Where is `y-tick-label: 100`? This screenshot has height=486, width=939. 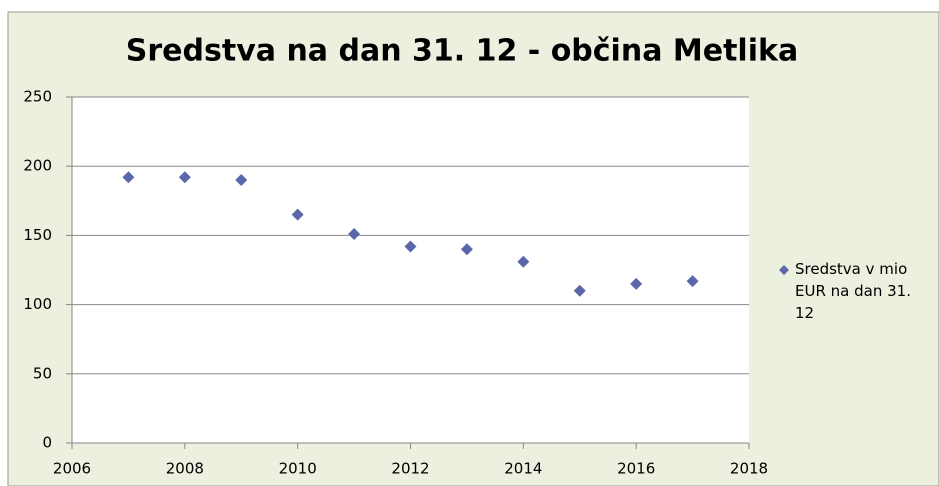
y-tick-label: 100 is located at coordinates (37, 304).